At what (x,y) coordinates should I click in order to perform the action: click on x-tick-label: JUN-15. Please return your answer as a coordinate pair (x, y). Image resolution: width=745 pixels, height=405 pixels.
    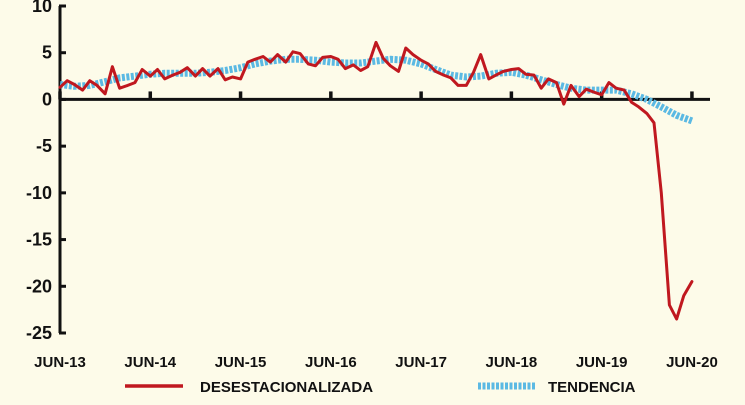
    Looking at the image, I should click on (241, 362).